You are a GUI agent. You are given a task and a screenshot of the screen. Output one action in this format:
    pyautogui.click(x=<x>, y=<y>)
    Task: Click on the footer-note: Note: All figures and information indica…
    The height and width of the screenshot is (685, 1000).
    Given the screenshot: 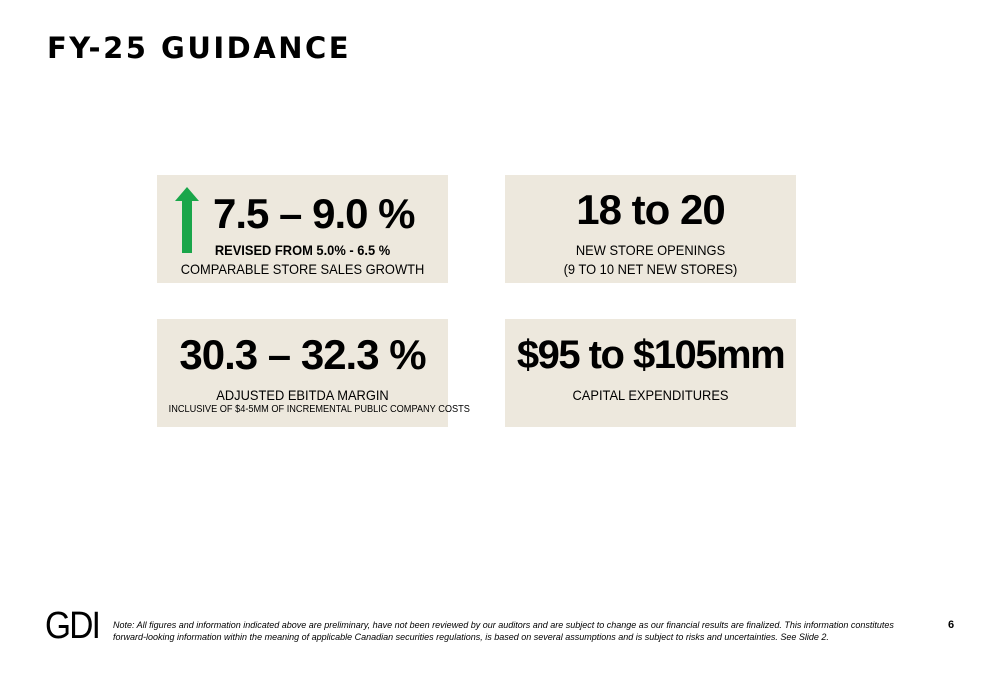 What is the action you would take?
    pyautogui.click(x=503, y=631)
    